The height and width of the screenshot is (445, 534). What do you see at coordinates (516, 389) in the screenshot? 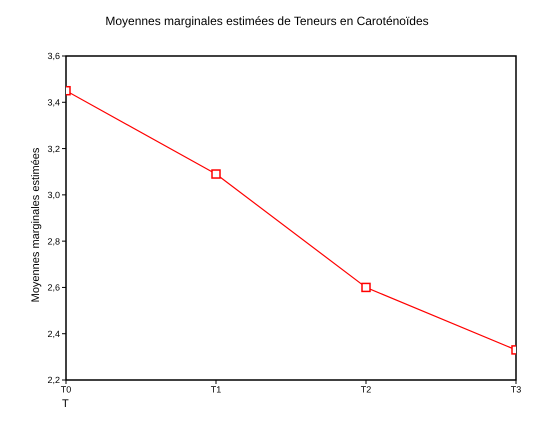
I see `x-tick-label: T3` at bounding box center [516, 389].